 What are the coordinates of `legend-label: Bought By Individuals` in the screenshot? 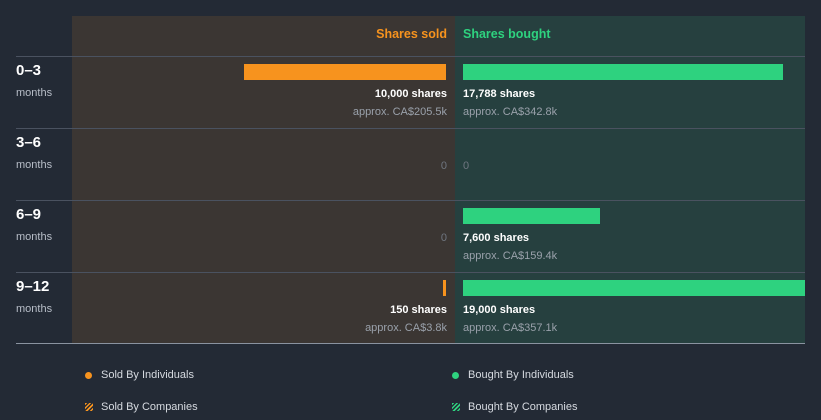 It's located at (521, 375).